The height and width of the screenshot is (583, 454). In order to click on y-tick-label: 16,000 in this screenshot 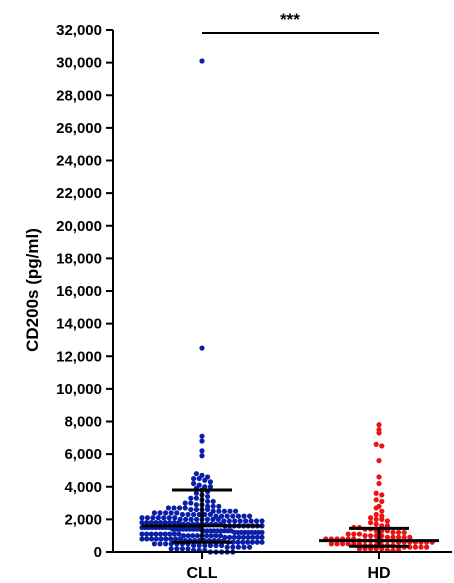, I will do `click(79, 291)`.